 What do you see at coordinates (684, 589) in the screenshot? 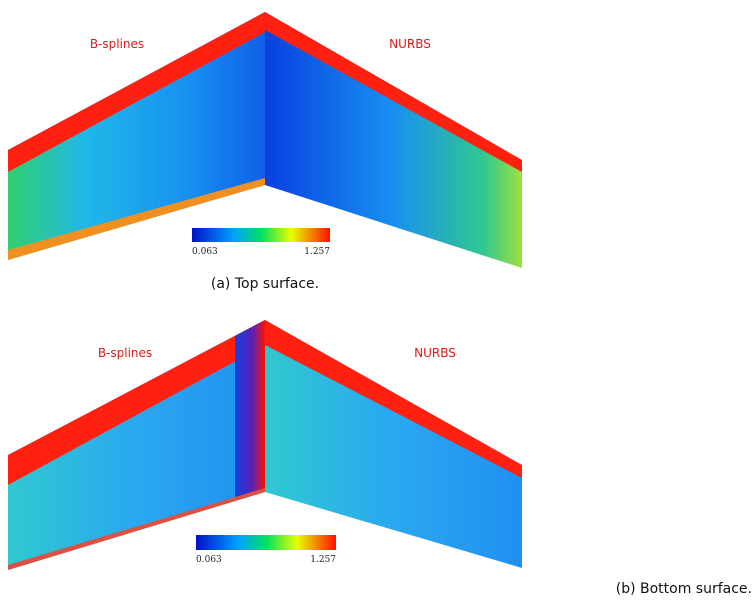
I see `caption: (b) Bottom surface.` at bounding box center [684, 589].